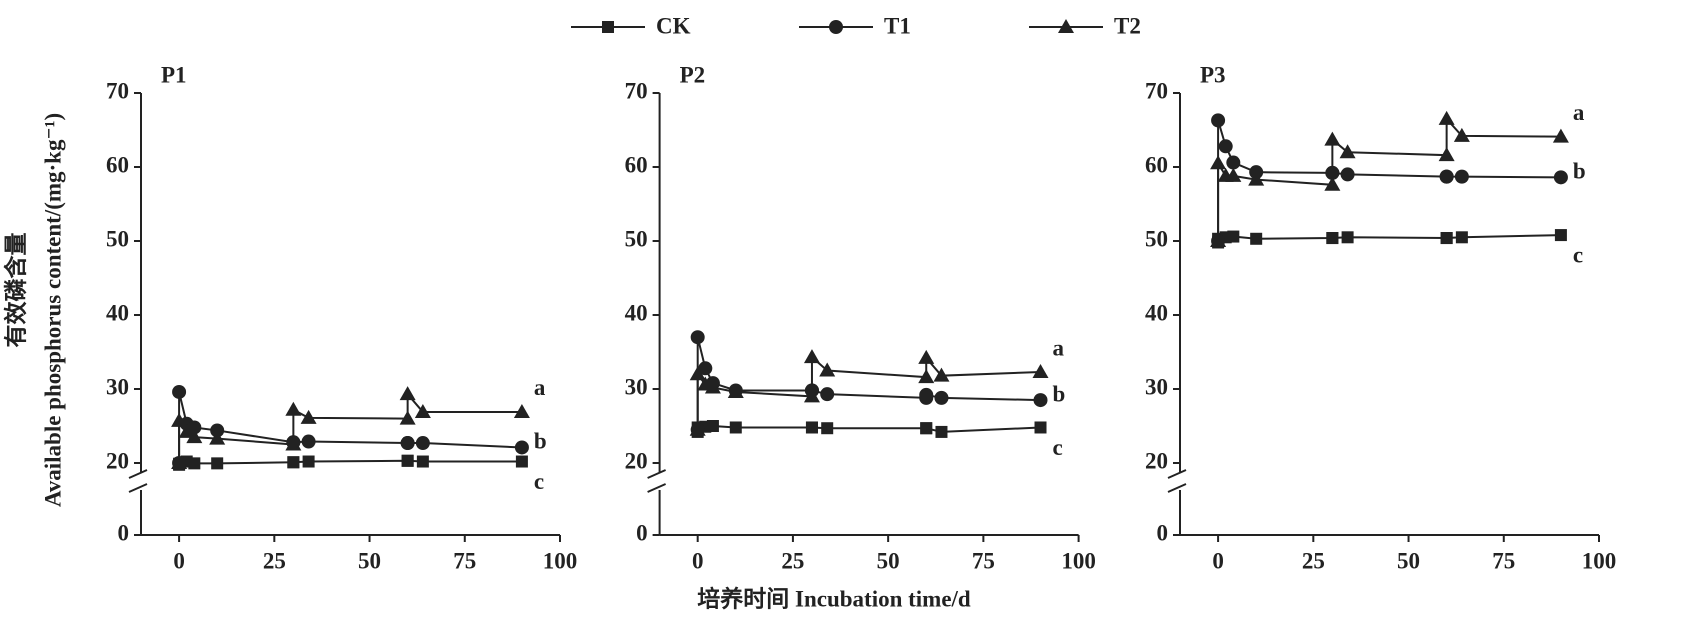 Image resolution: width=1696 pixels, height=617 pixels. I want to click on y-tick-label: 70, so click(117, 90).